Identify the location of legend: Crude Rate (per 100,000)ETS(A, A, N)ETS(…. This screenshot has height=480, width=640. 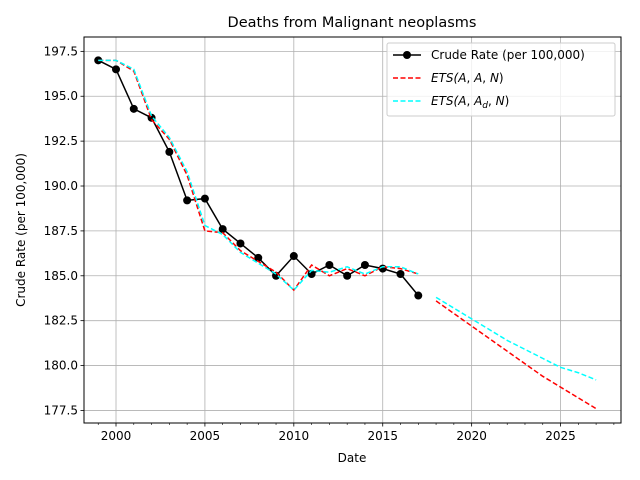
(501, 79).